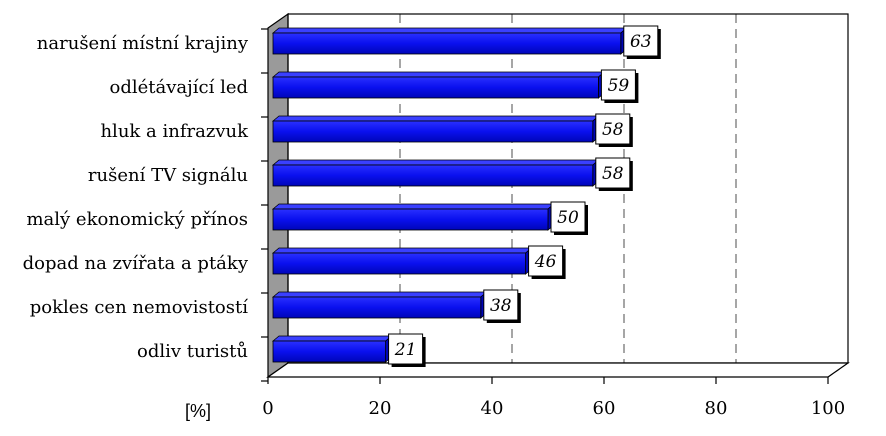 Image resolution: width=886 pixels, height=436 pixels. Describe the element at coordinates (380, 408) in the screenshot. I see `x-tick-label: 20` at that location.